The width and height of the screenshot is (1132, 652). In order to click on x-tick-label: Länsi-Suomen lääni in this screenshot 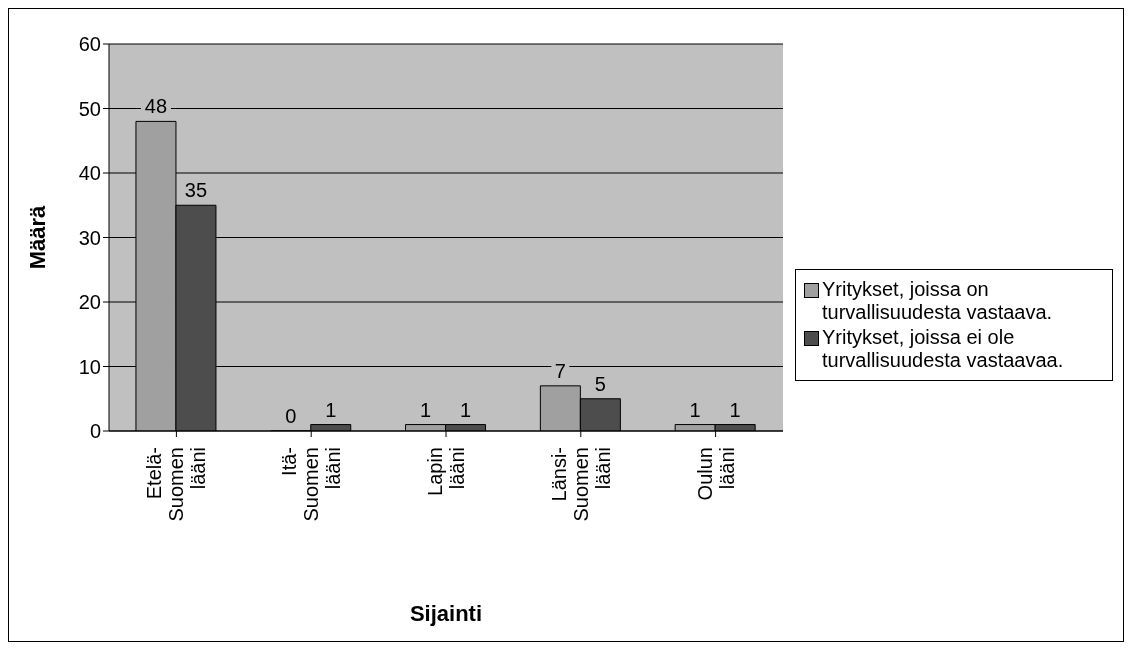, I will do `click(580, 484)`.